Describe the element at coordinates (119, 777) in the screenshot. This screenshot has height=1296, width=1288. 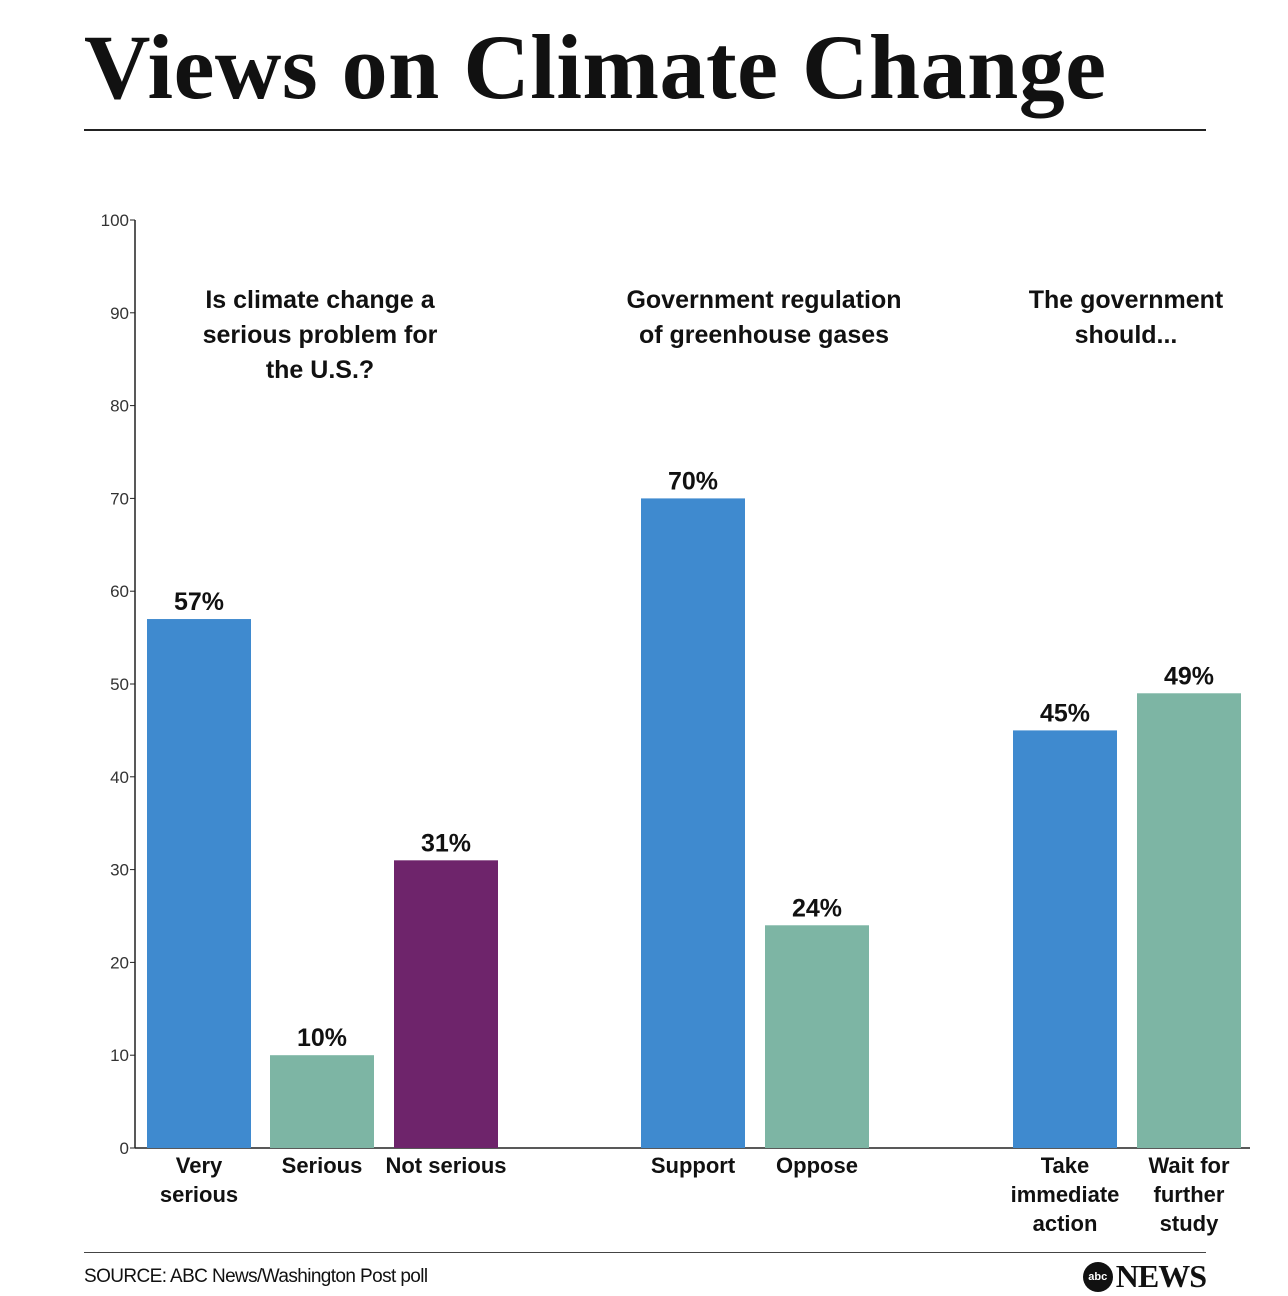
I see `y-tick-label: 40` at that location.